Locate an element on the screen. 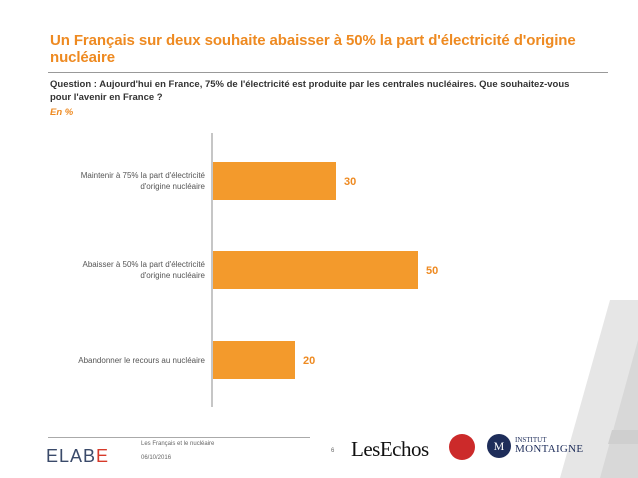 The height and width of the screenshot is (478, 638). institut-montaigne-seal: M is located at coordinates (499, 446).